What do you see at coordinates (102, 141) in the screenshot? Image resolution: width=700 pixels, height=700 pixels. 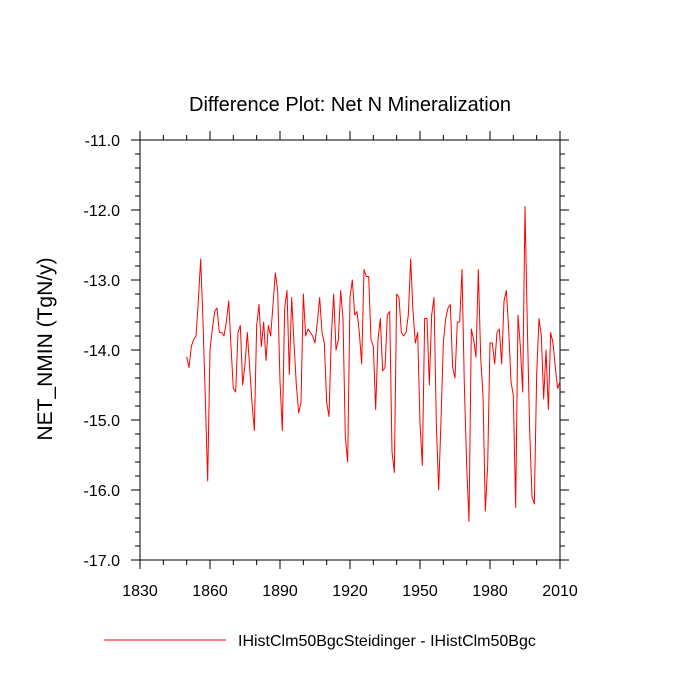 I see `y-tick-label: -11.0` at bounding box center [102, 141].